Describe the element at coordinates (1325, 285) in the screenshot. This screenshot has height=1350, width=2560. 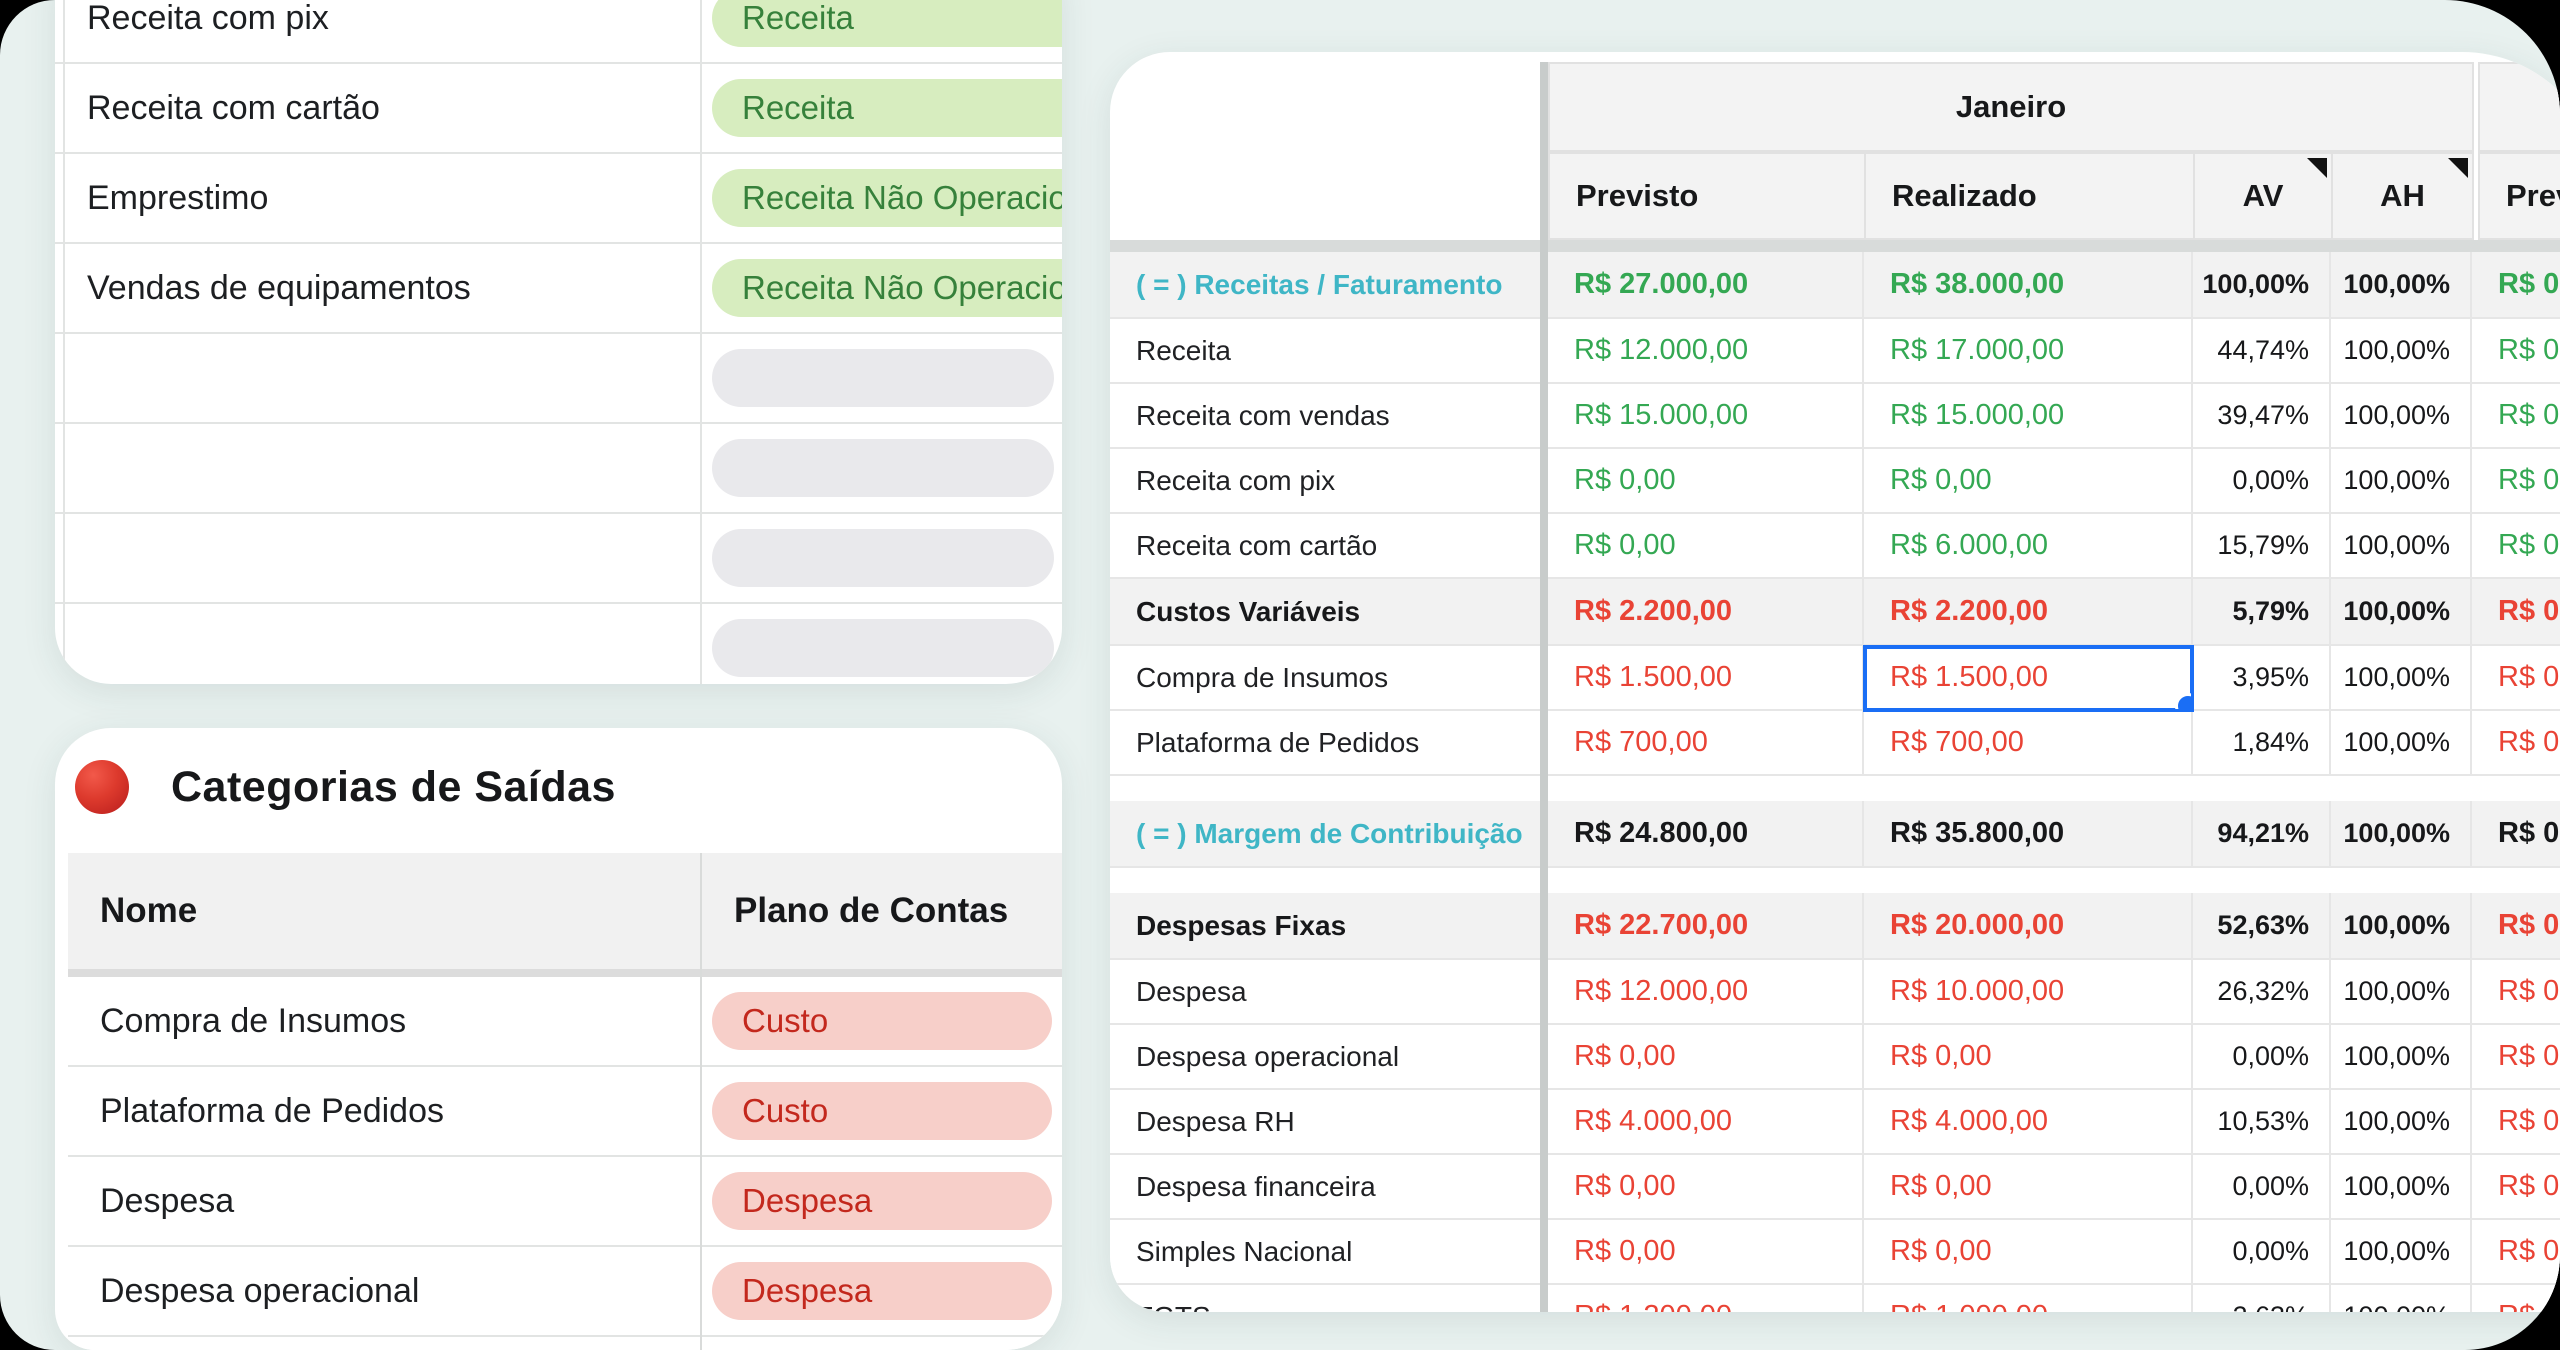
I see `row-label-cell: ( = ) Receitas / Faturamento` at that location.